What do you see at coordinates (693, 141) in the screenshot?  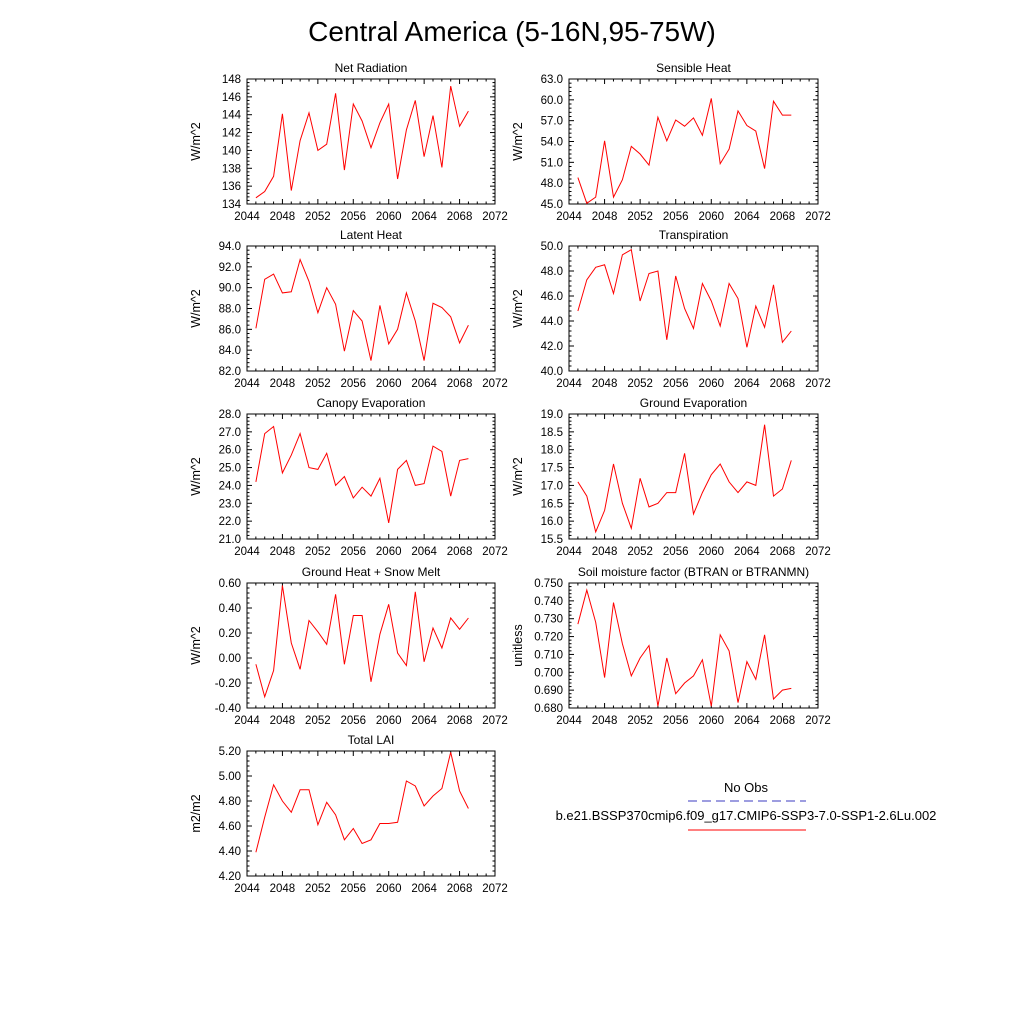 I see `plot-frame-sensible-heat` at bounding box center [693, 141].